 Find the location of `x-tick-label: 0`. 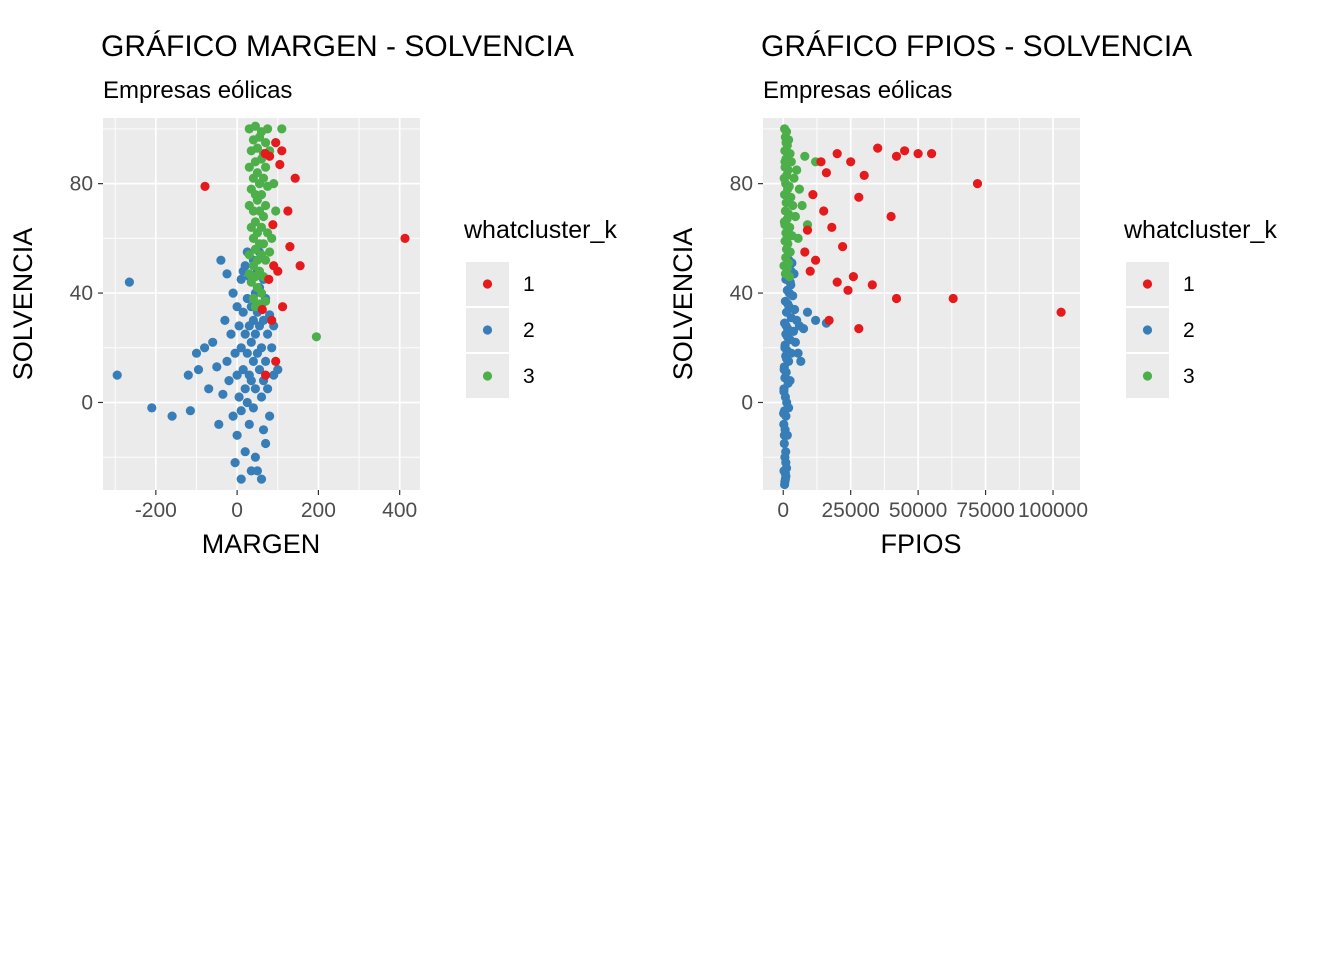

x-tick-label: 0 is located at coordinates (783, 510).